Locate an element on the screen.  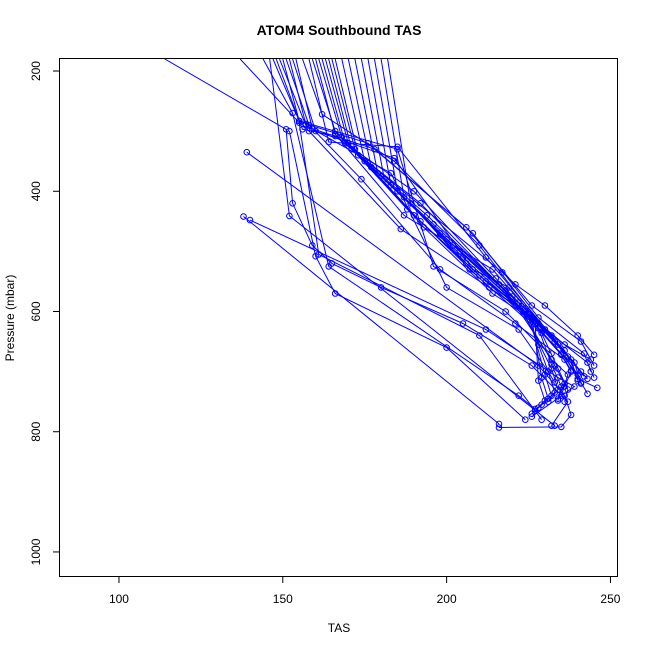
x-tick-label: 150 is located at coordinates (283, 599).